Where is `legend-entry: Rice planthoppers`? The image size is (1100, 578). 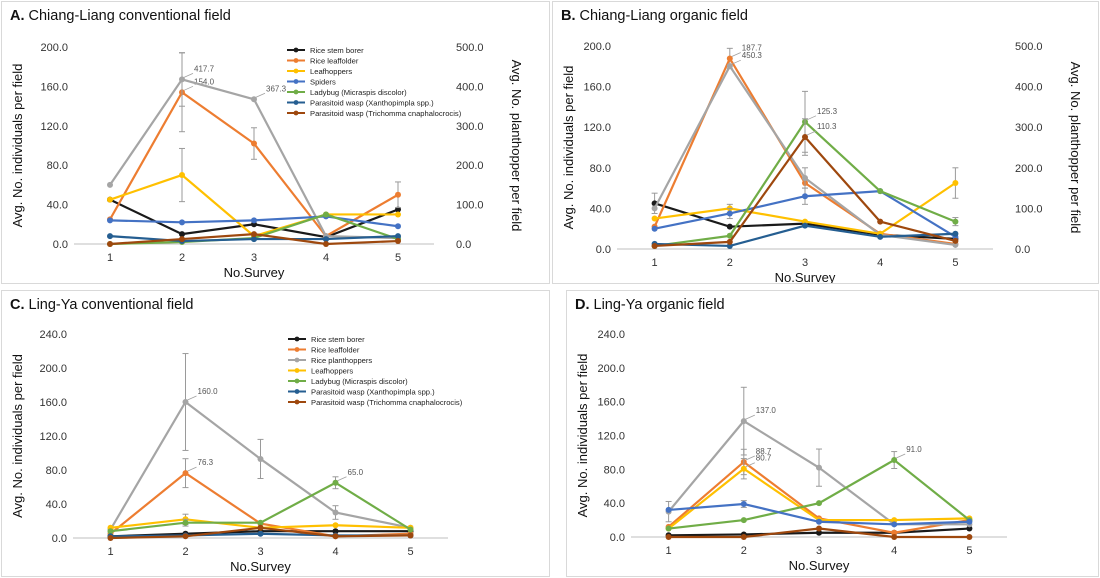 legend-entry: Rice planthoppers is located at coordinates (341, 360).